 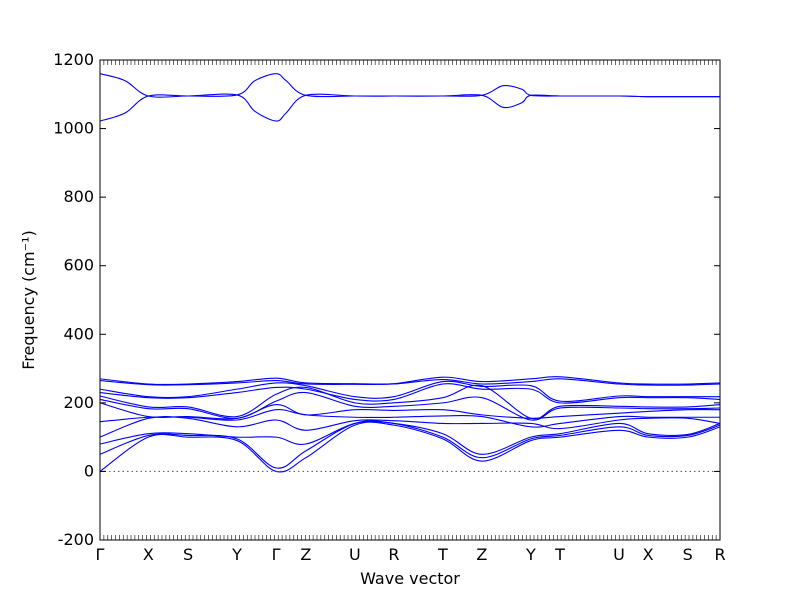 I want to click on y-tick-label: 1200, so click(x=73, y=59).